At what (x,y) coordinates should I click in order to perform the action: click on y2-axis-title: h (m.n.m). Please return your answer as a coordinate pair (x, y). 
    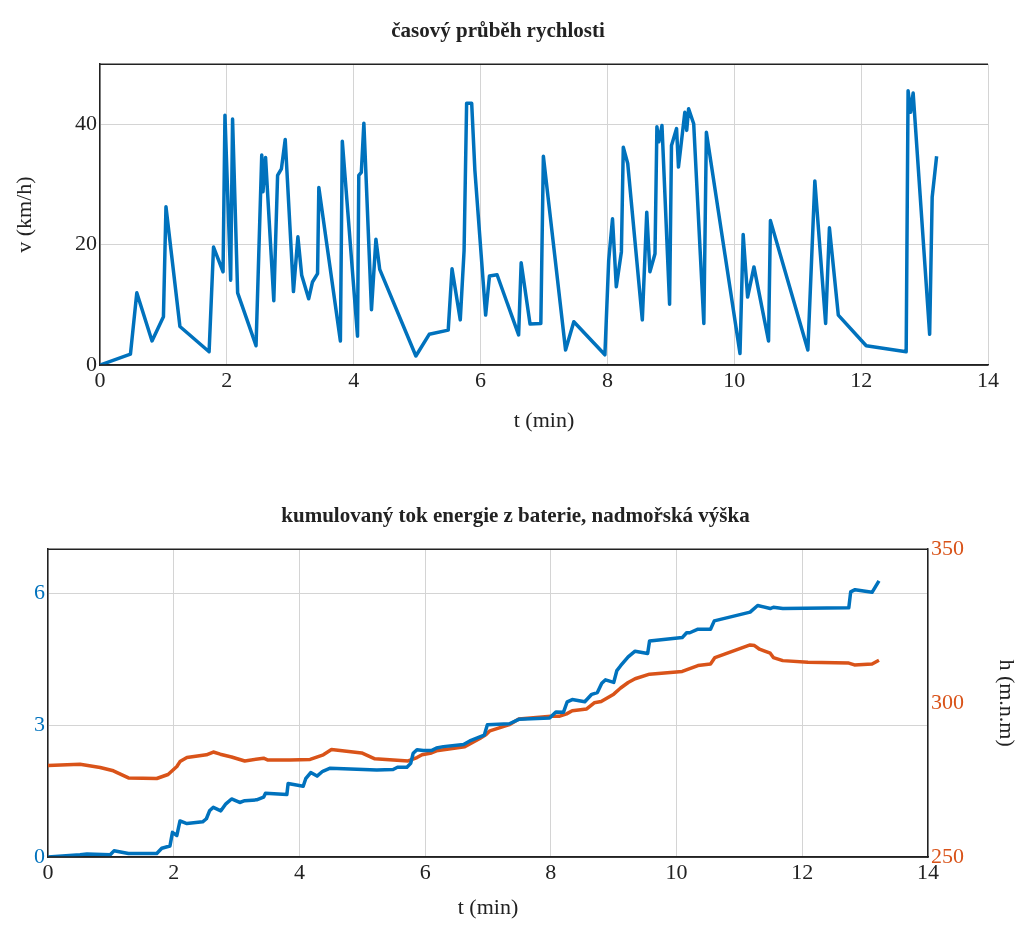
    Looking at the image, I should click on (1008, 703).